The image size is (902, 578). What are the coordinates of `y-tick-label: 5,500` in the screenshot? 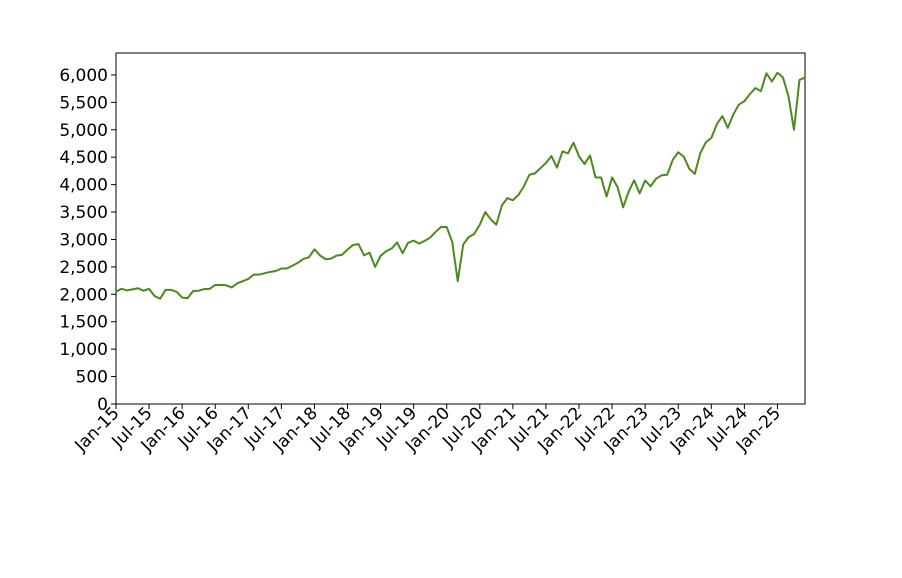 It's located at (83, 103).